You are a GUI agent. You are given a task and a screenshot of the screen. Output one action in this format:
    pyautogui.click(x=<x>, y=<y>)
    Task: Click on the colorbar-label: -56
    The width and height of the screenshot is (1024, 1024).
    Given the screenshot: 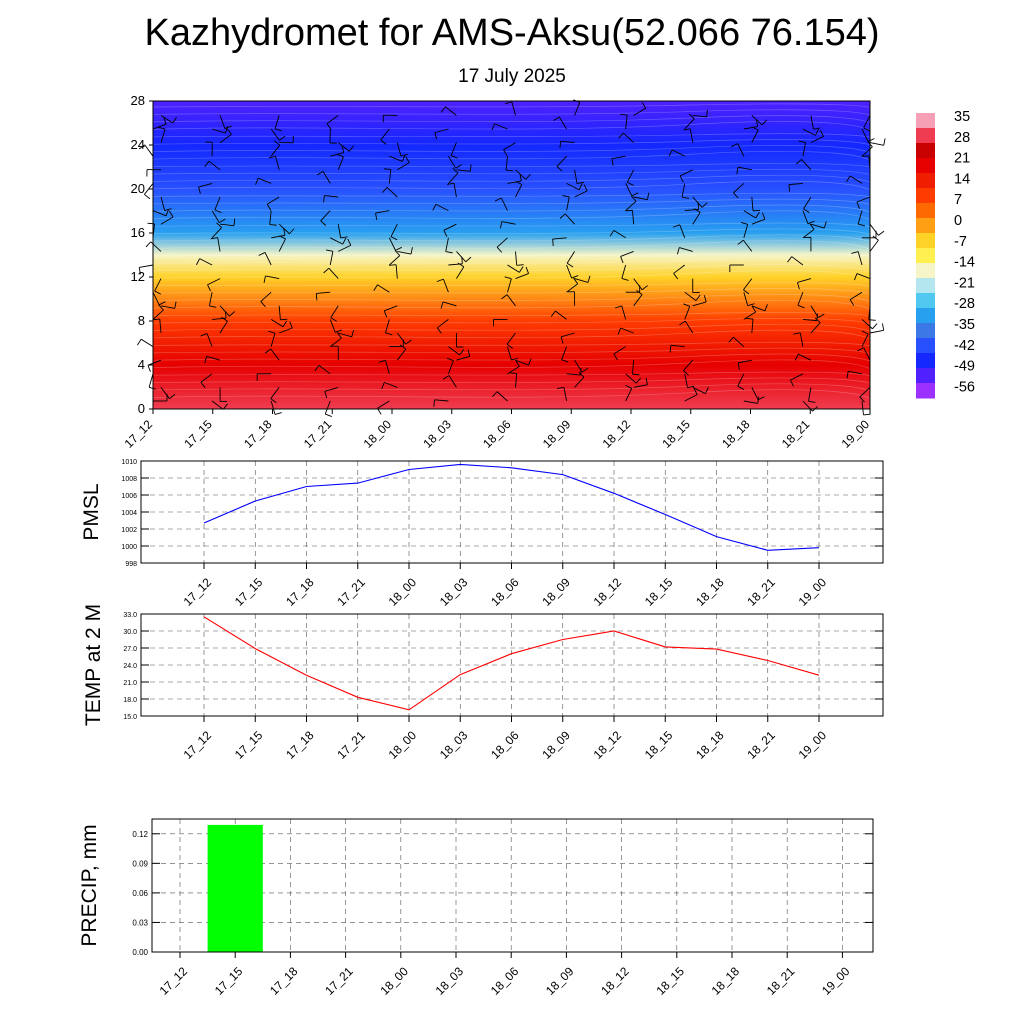 What is the action you would take?
    pyautogui.click(x=964, y=387)
    